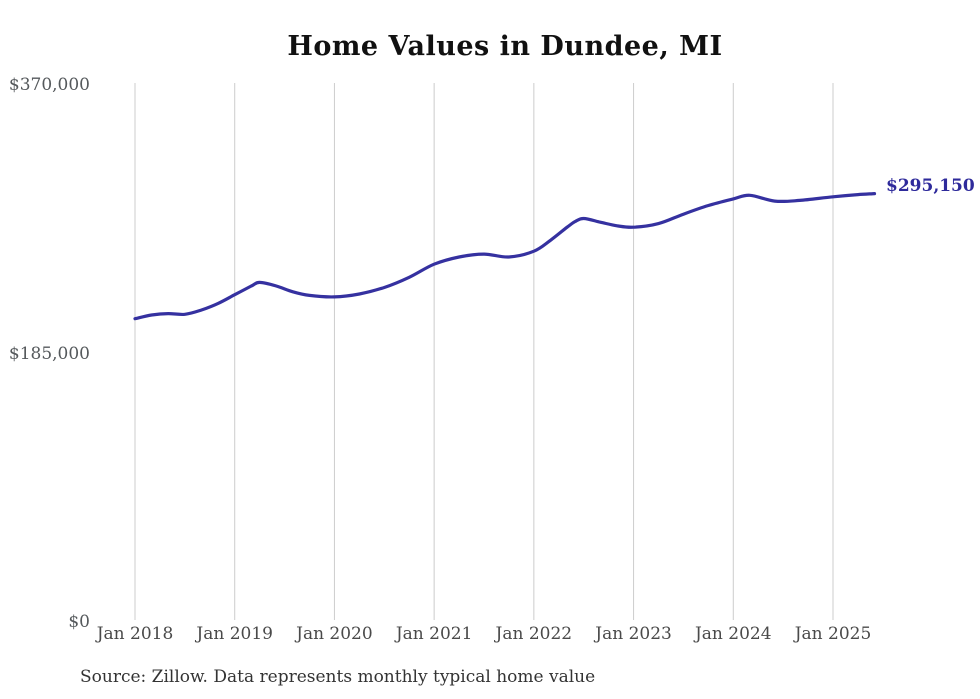 This screenshot has width=980, height=699. Describe the element at coordinates (79, 622) in the screenshot. I see `y-axis-tick-0: $0` at that location.